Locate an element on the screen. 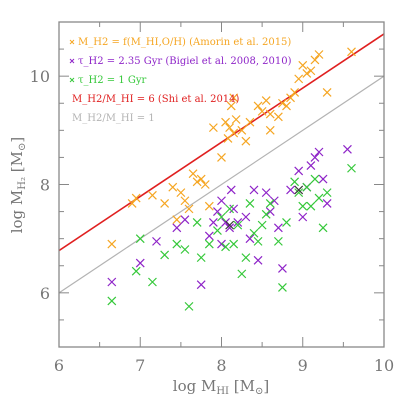 This screenshot has width=409, height=409. x-axis-label: log MHI [M⊙] is located at coordinates (221, 387).